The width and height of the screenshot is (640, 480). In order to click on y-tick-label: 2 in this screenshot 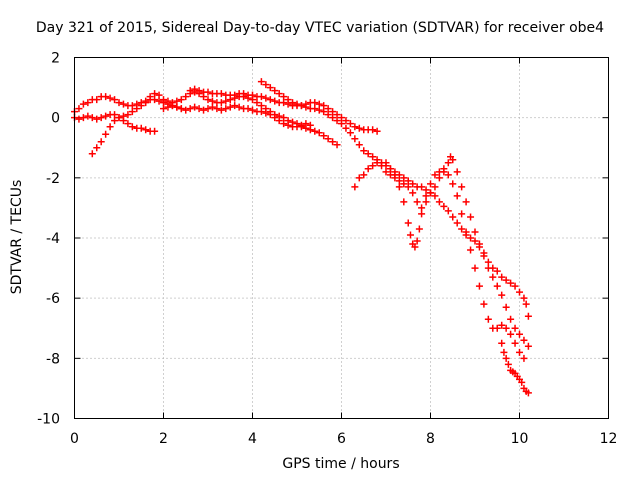, I will do `click(55, 59)`.